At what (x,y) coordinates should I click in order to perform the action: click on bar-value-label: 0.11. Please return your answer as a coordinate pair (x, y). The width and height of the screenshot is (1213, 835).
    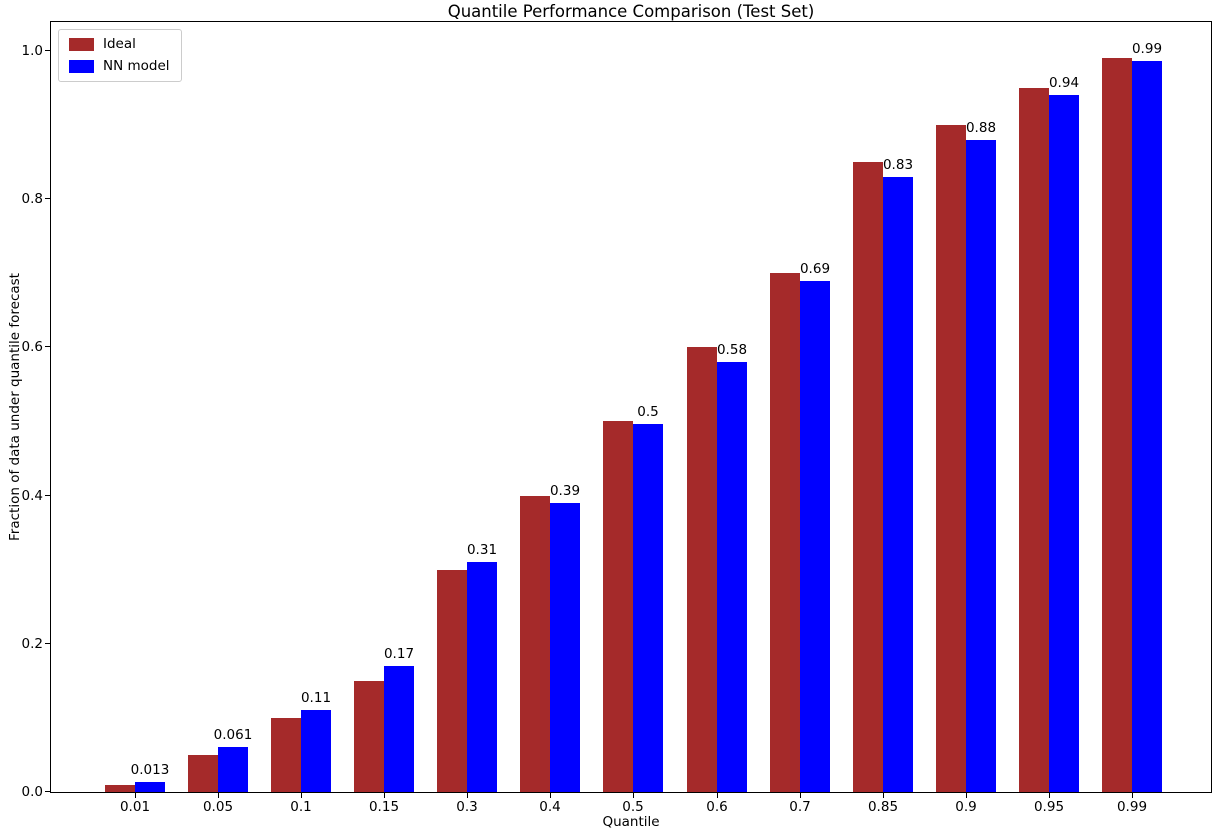
    Looking at the image, I should click on (316, 698).